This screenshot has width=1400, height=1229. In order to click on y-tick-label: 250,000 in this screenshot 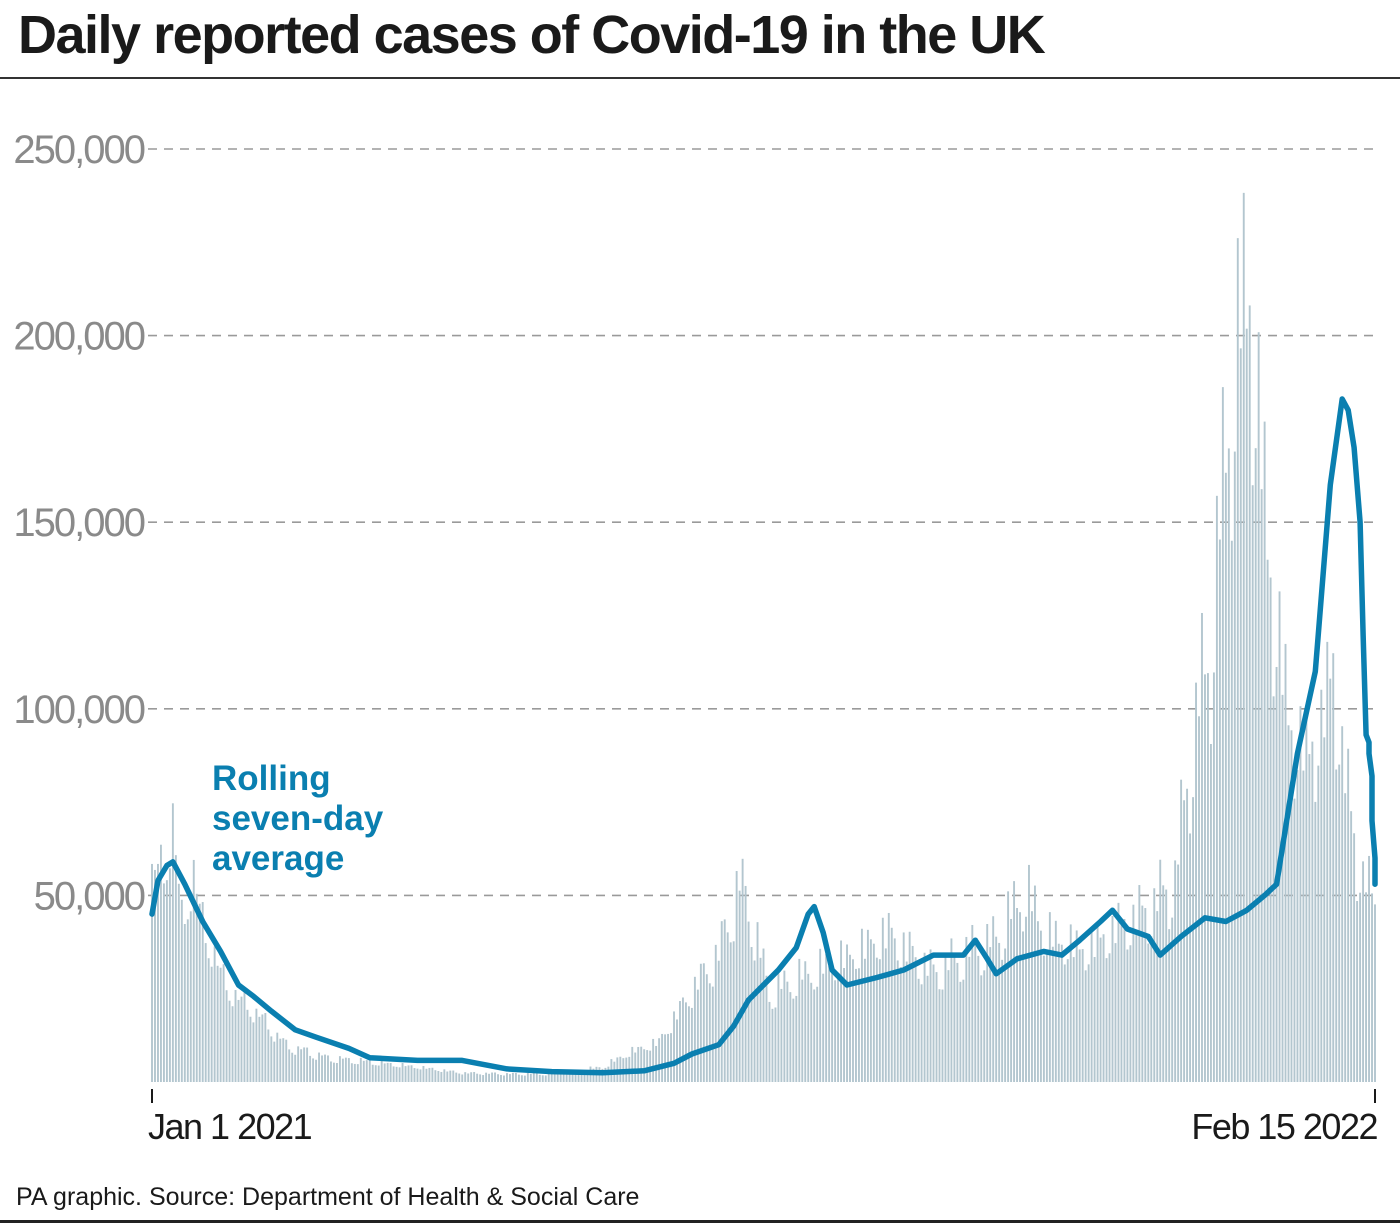, I will do `click(78, 150)`.